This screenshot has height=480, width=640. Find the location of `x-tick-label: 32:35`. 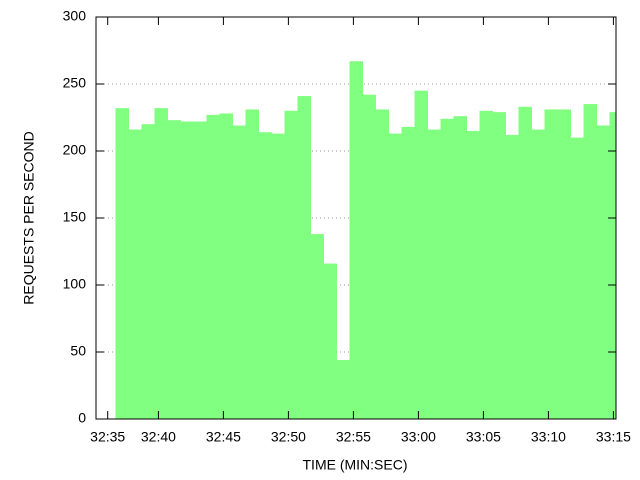

x-tick-label: 32:35 is located at coordinates (107, 437).